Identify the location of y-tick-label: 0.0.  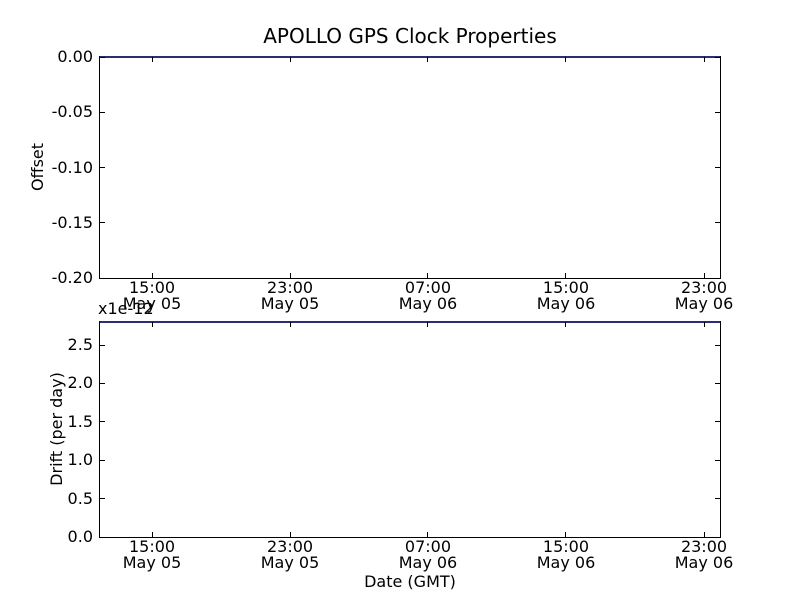
(80, 536).